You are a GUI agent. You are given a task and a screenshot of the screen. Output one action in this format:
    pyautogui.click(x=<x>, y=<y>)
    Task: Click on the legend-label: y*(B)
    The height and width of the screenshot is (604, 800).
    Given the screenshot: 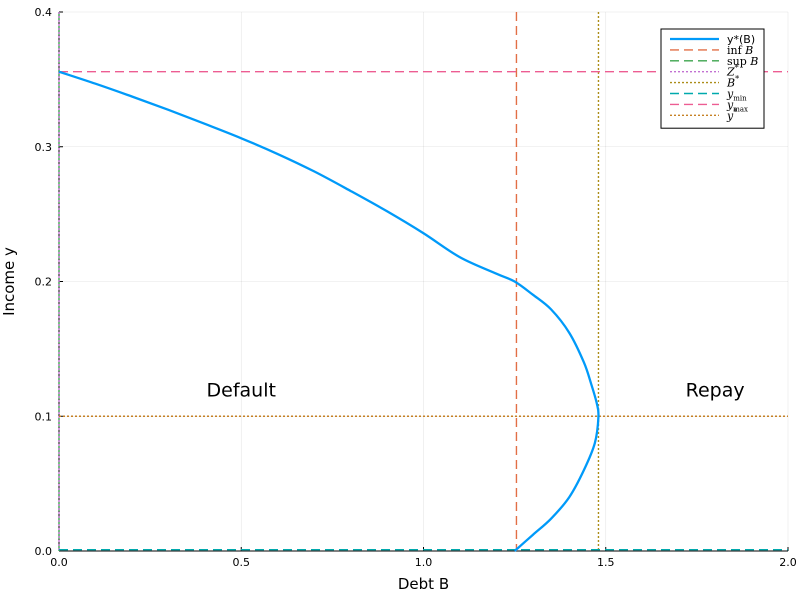 What is the action you would take?
    pyautogui.click(x=741, y=39)
    